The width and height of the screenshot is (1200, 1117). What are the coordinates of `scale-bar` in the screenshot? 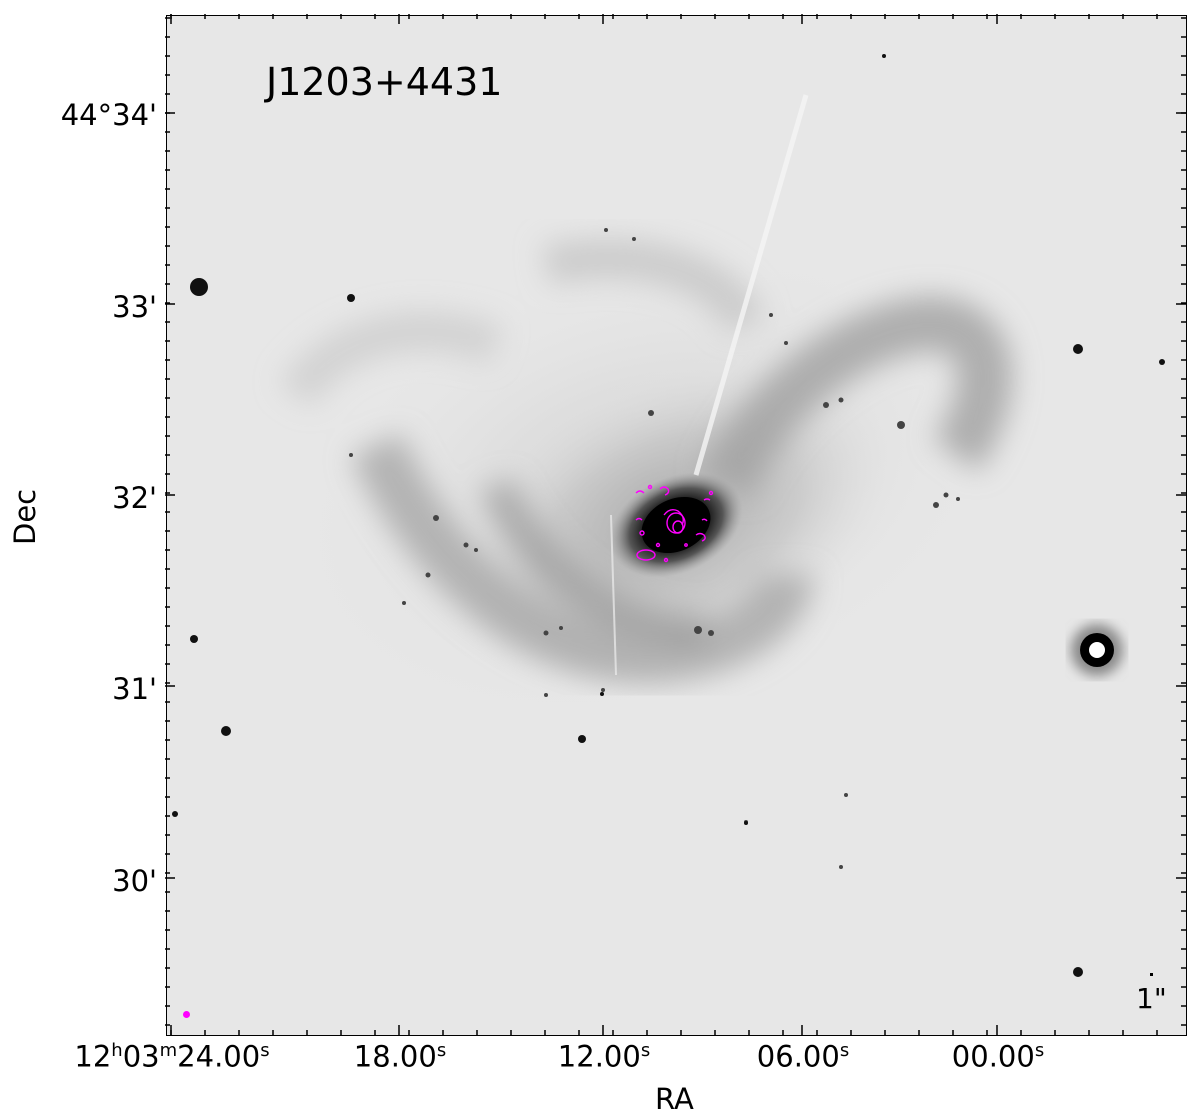 It's located at (1151, 974).